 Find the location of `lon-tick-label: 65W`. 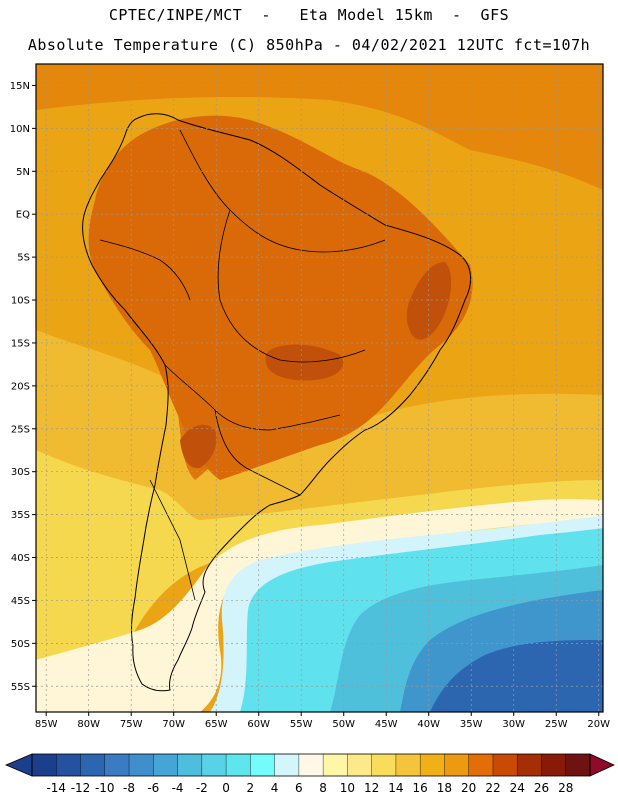

lon-tick-label: 65W is located at coordinates (216, 724).